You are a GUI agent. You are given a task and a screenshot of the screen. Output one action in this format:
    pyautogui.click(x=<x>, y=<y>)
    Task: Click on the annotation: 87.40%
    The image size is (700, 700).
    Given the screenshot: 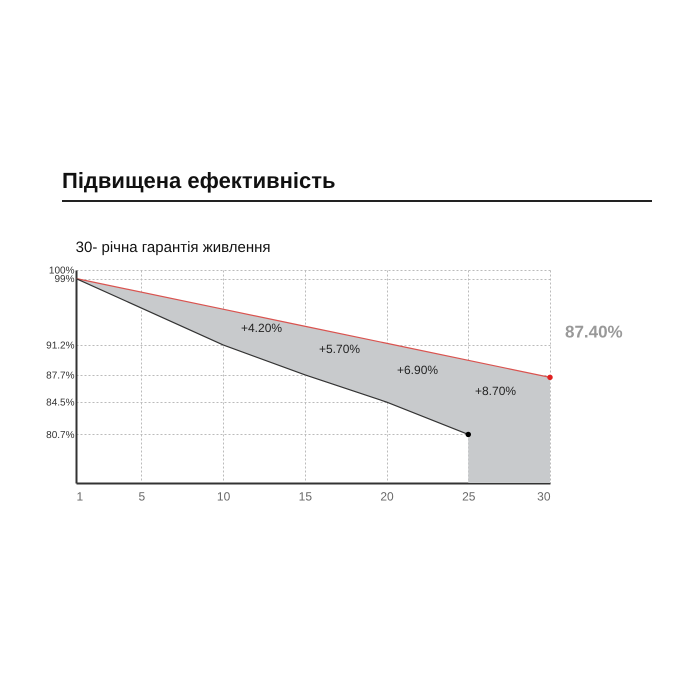 What is the action you would take?
    pyautogui.click(x=594, y=332)
    